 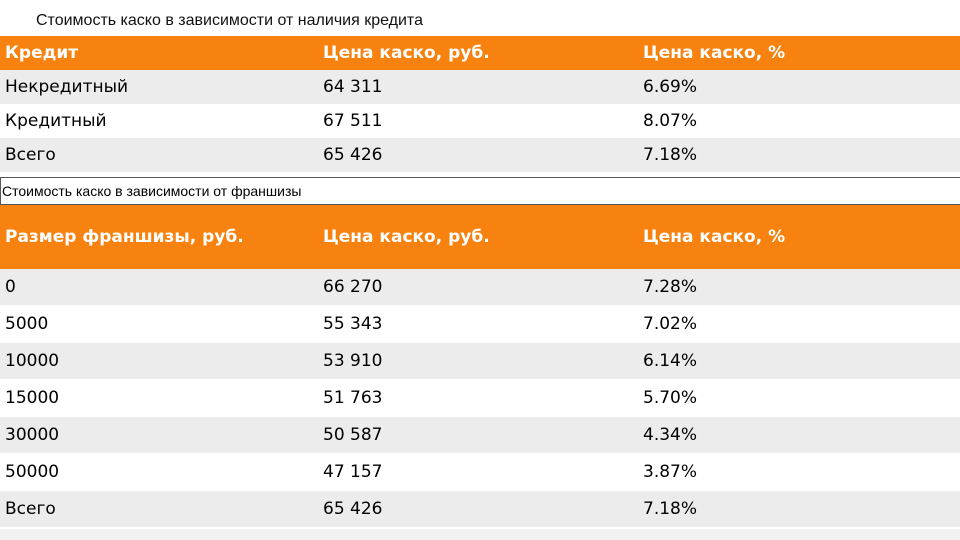 What do you see at coordinates (799, 435) in the screenshot?
I see `table-cell: 4.34%` at bounding box center [799, 435].